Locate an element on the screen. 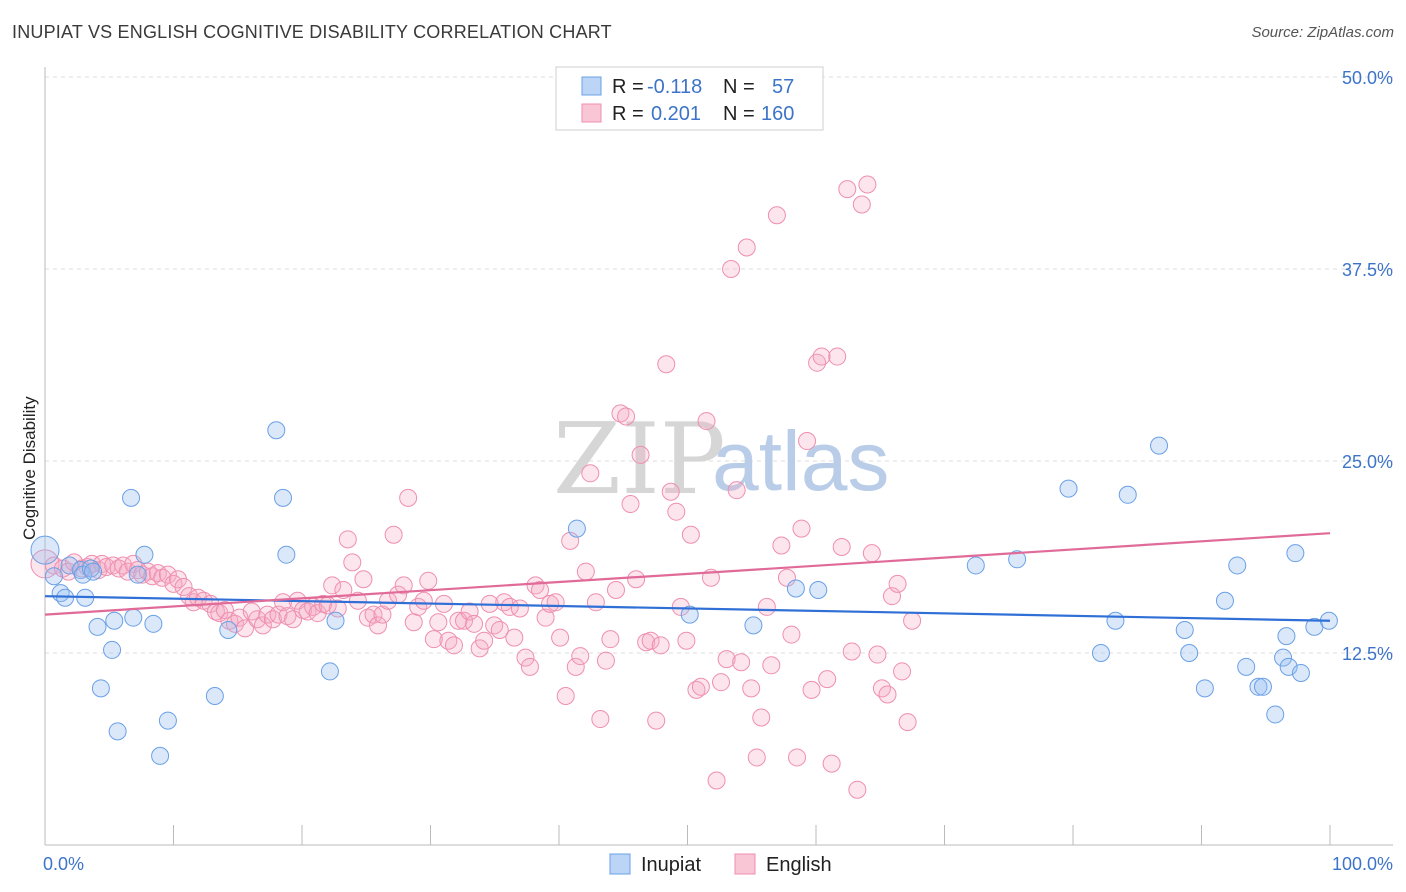 The image size is (1406, 892). x-tick-label-1: 100.0% is located at coordinates (1362, 864).